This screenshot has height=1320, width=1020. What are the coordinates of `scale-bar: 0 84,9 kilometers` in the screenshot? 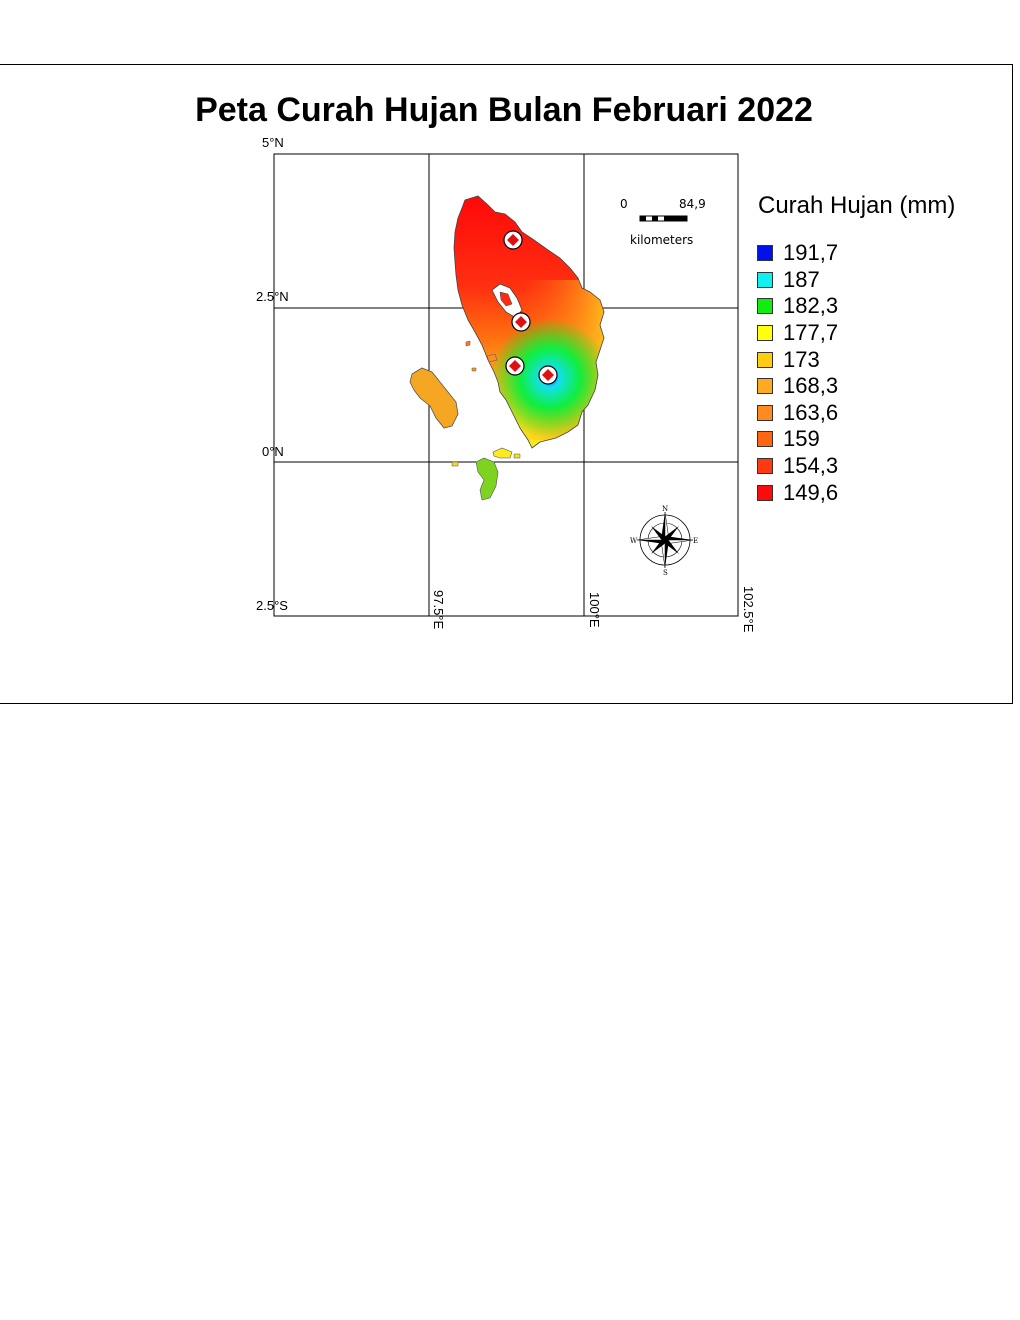 It's located at (663, 222).